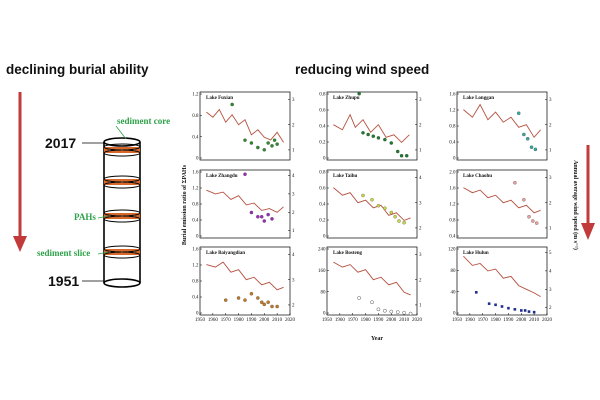 Image resolution: width=600 pixels, height=400 pixels. What do you see at coordinates (322, 271) in the screenshot?
I see `y-left-tick-label: 160` at bounding box center [322, 271].